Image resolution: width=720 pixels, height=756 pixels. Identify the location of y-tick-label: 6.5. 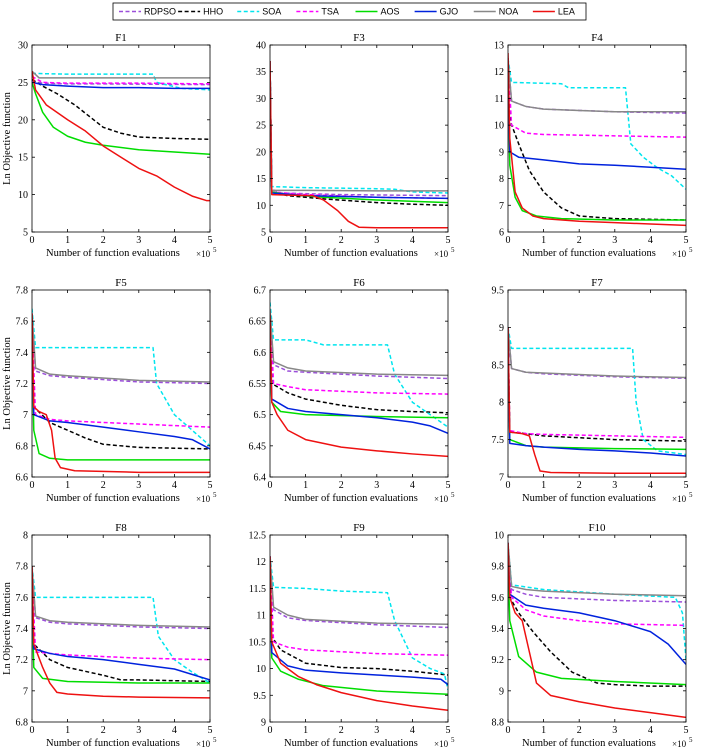
(260, 415).